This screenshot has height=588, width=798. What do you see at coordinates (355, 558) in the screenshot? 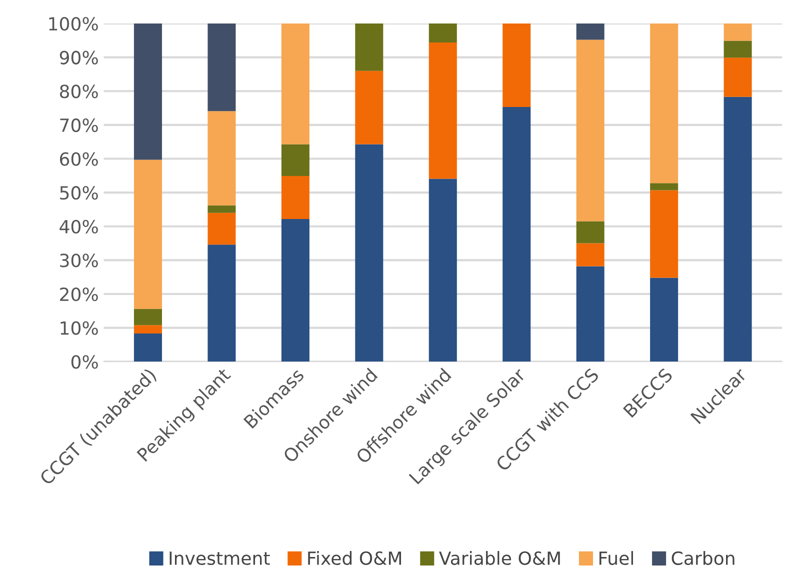
I see `legend-label: Fixed O&M` at bounding box center [355, 558].